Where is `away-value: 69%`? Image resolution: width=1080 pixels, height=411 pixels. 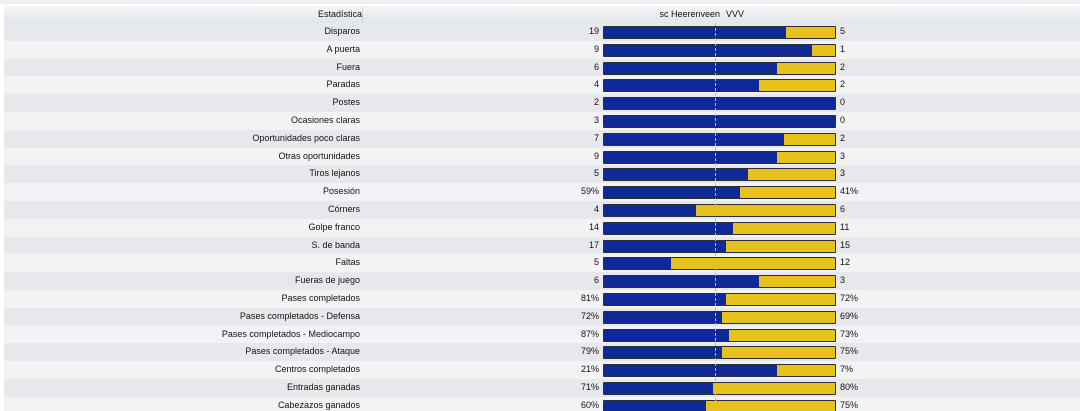 away-value: 69% is located at coordinates (849, 315).